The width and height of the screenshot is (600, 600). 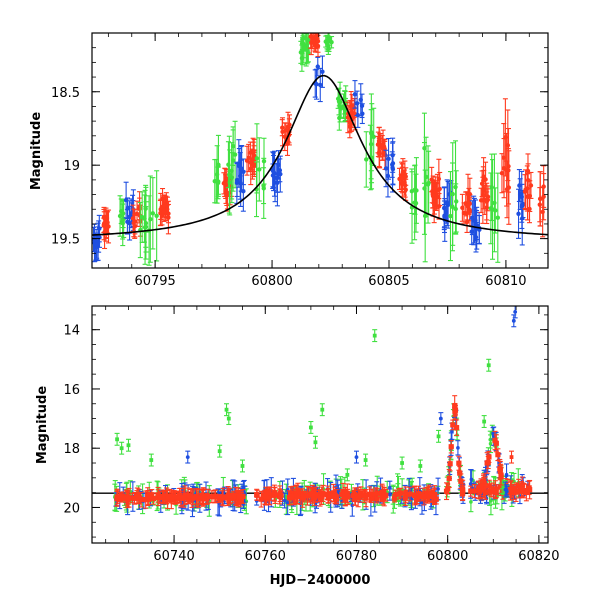 I want to click on x-tick-label: 60760, so click(x=265, y=556).